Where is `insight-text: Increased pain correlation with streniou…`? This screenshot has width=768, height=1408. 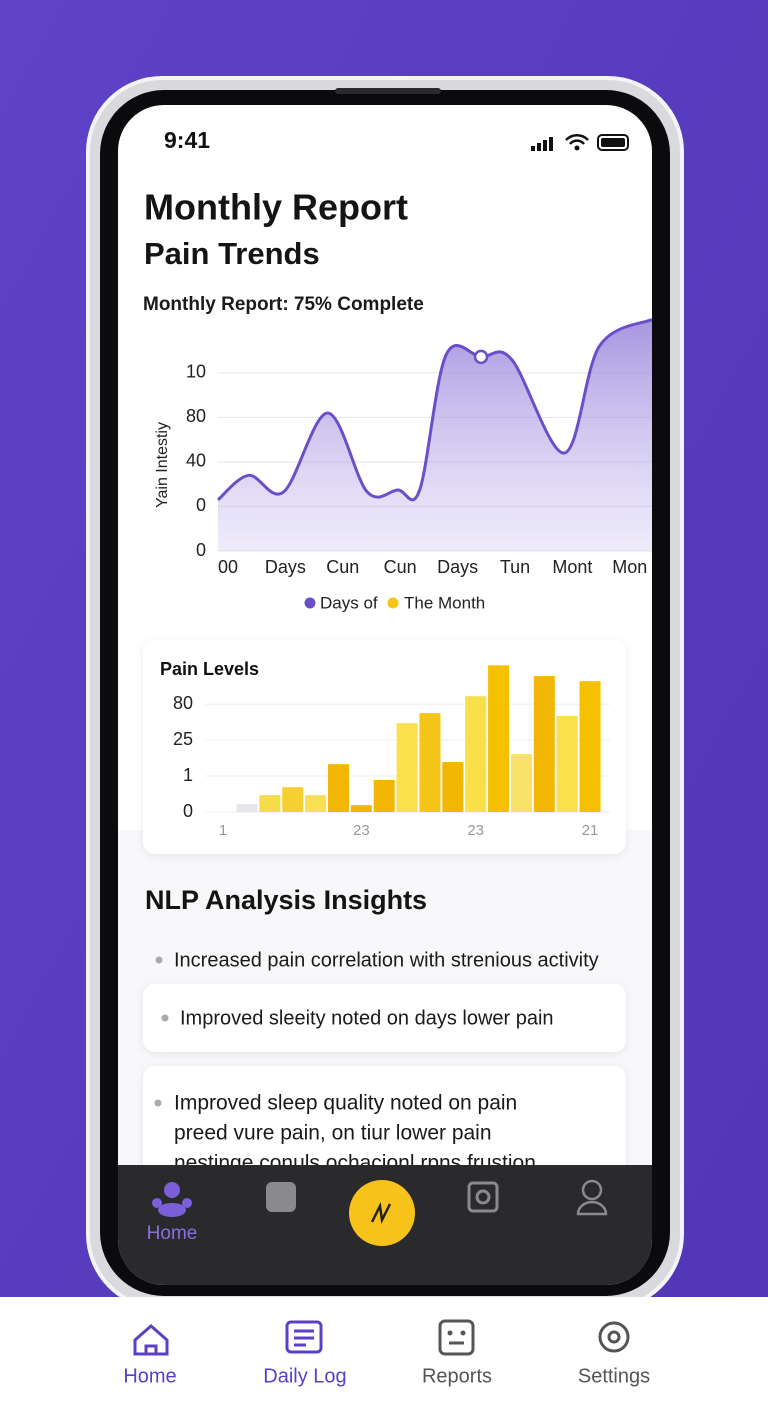 insight-text: Increased pain correlation with streniou… is located at coordinates (386, 960).